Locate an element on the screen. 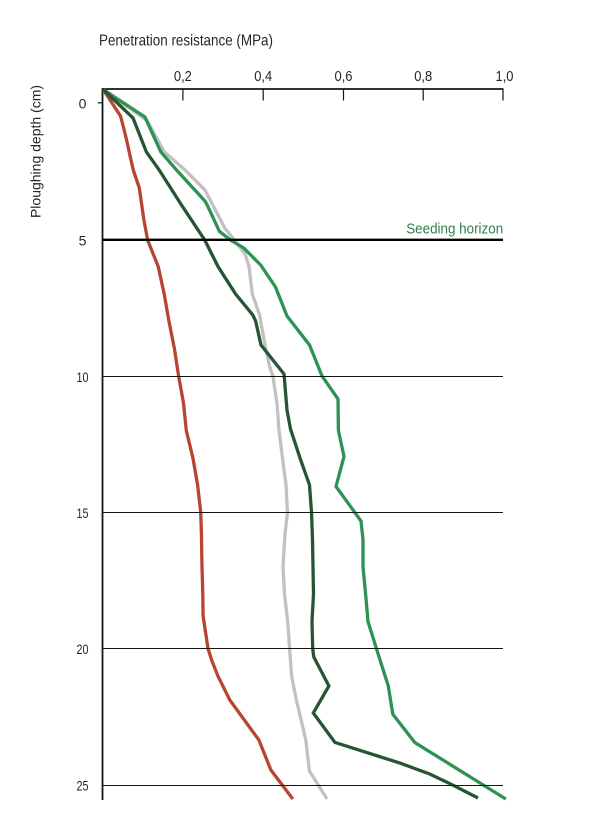  svg-text: 15 is located at coordinates (83, 513).